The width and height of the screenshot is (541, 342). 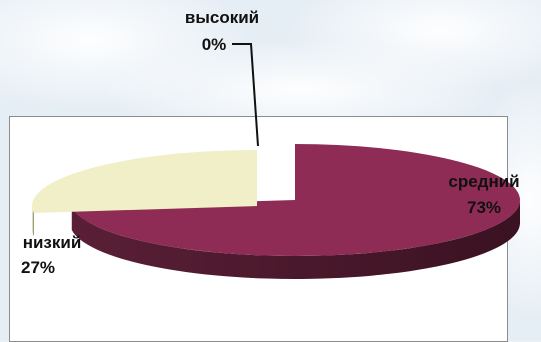 What do you see at coordinates (484, 207) in the screenshot?
I see `data-value-средний: 73%` at bounding box center [484, 207].